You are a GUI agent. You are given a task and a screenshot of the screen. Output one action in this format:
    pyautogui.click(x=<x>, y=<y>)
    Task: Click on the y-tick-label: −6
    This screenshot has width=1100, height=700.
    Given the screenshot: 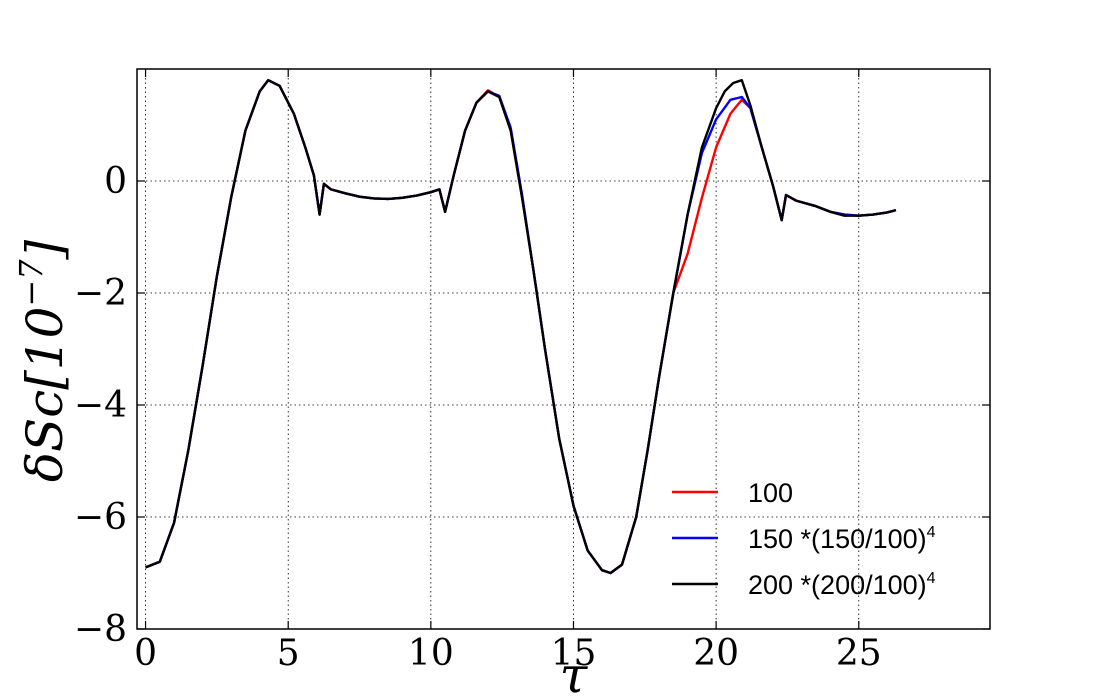 What is the action you would take?
    pyautogui.click(x=100, y=517)
    